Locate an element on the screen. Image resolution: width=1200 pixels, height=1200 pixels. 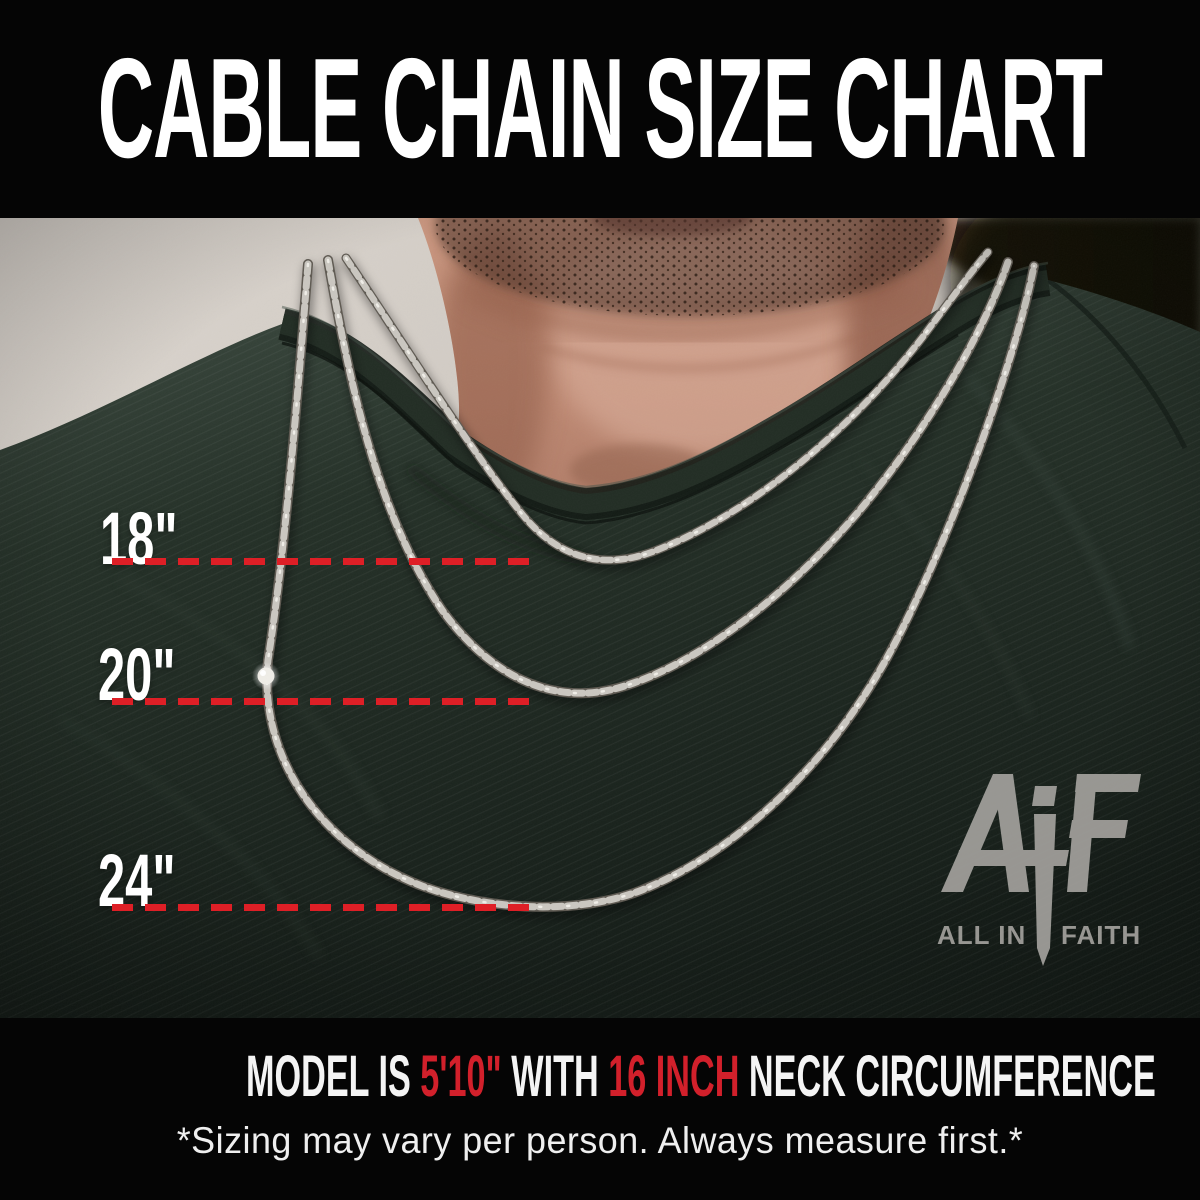
logo-right-text: FAITH is located at coordinates (1101, 935).